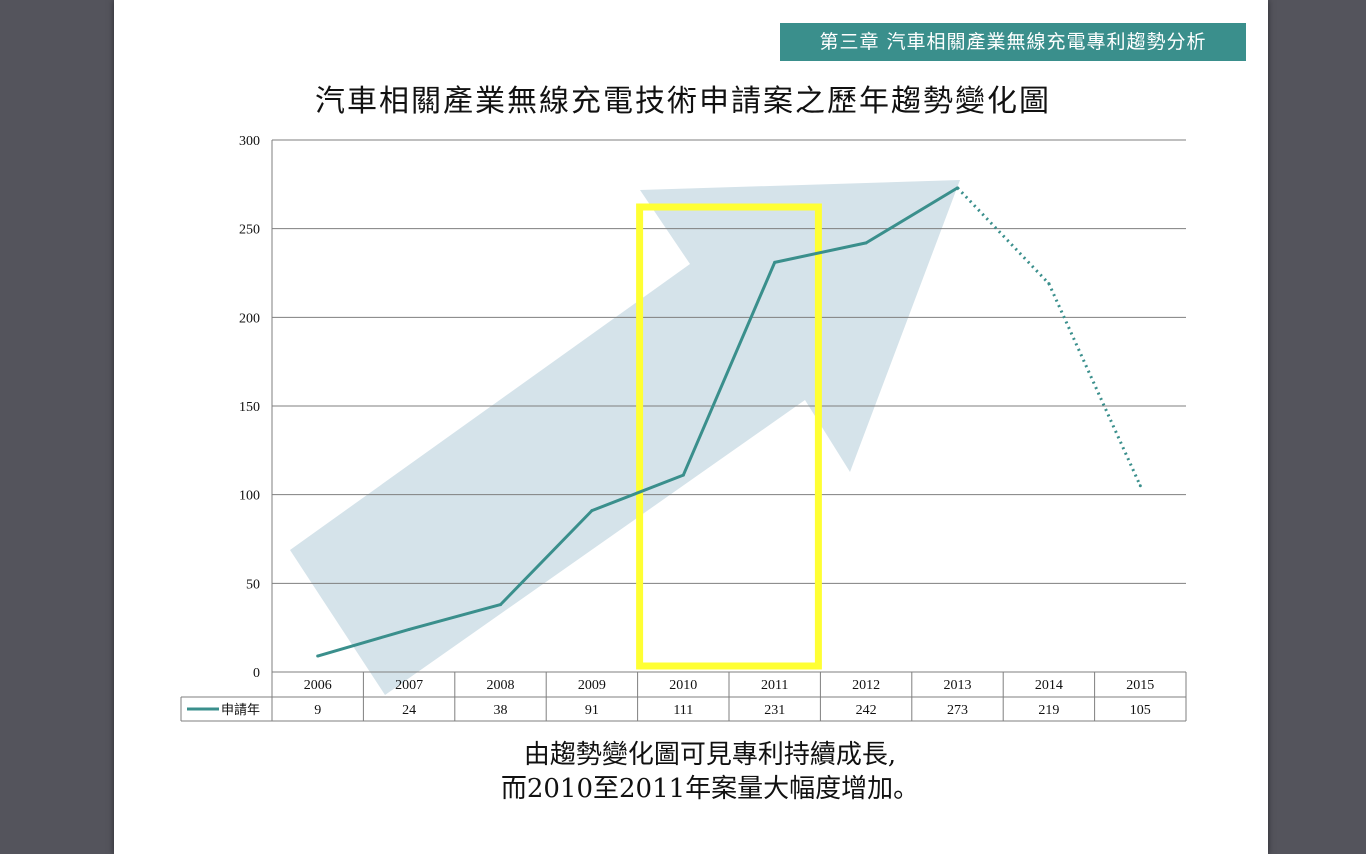 The width and height of the screenshot is (1366, 854). What do you see at coordinates (1140, 710) in the screenshot?
I see `data-label: 105` at bounding box center [1140, 710].